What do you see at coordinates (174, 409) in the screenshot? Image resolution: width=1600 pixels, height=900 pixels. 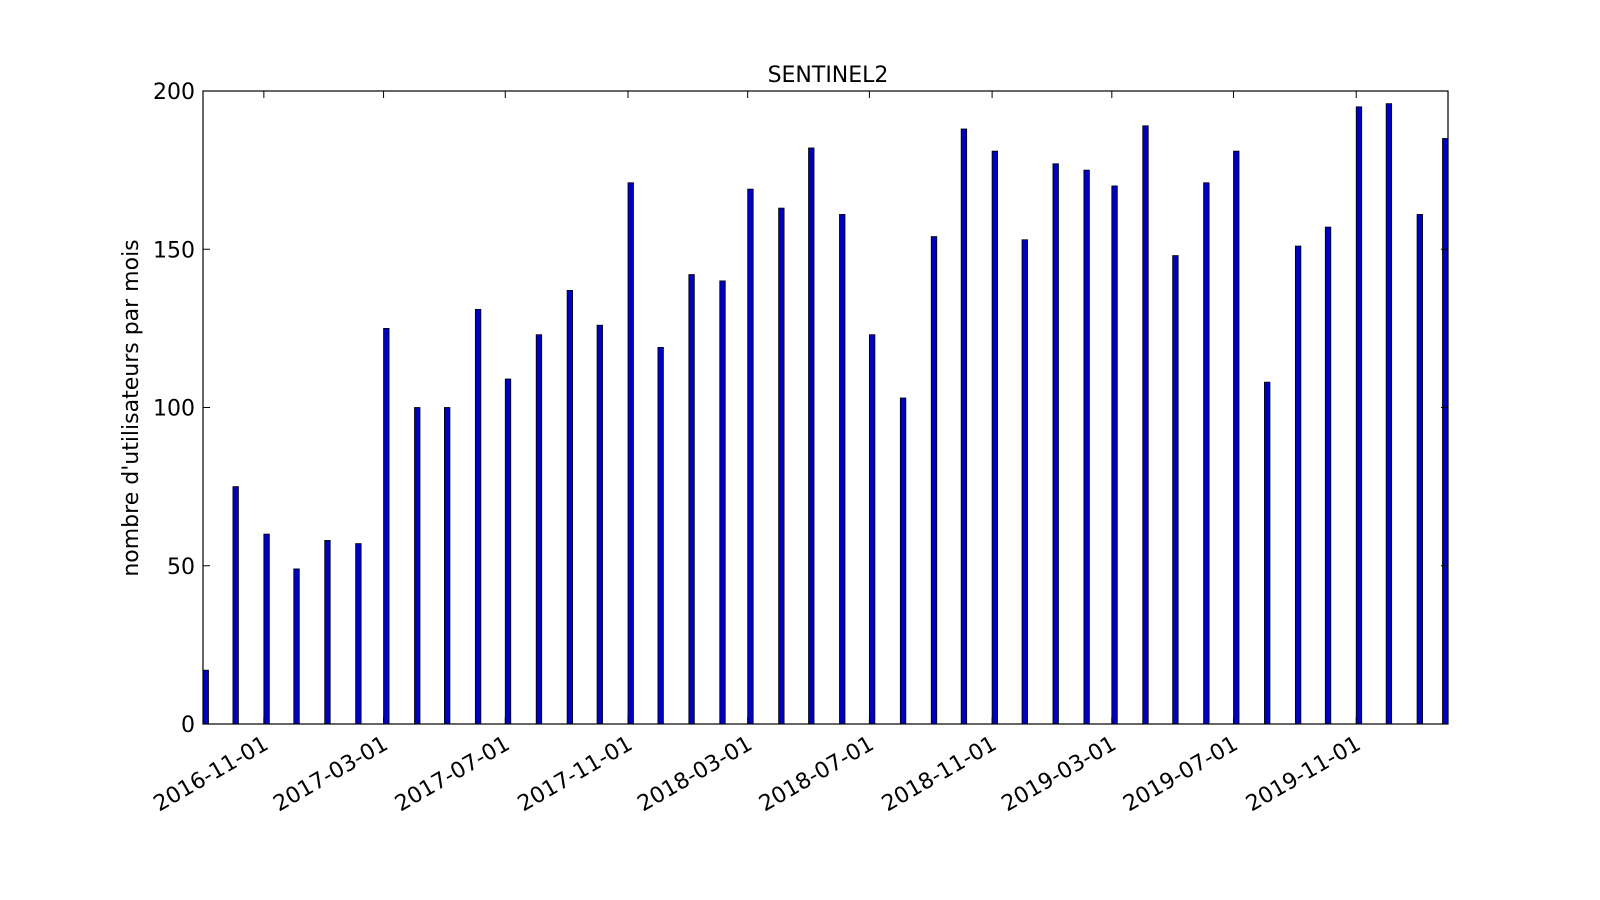 I see `y-tick-label: 100` at bounding box center [174, 409].